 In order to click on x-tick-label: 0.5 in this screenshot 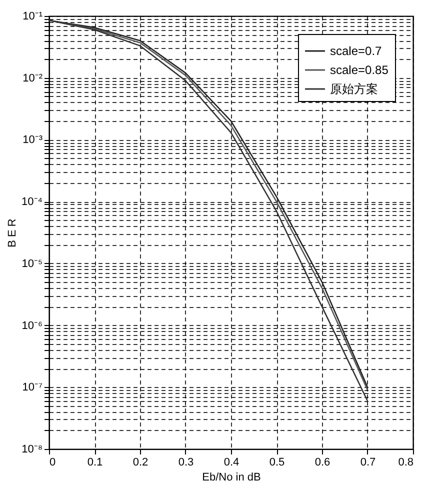, I will do `click(277, 462)`.